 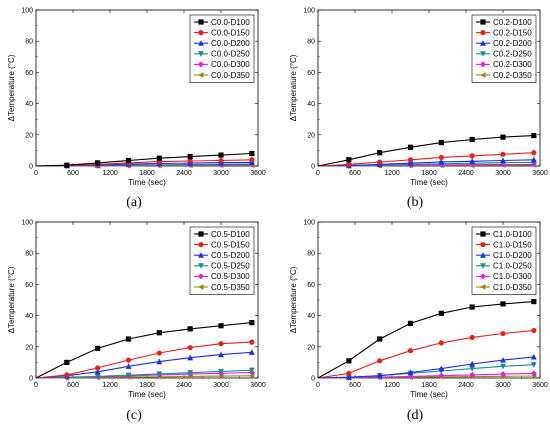 I want to click on legend-item: C0.5-D100, so click(x=222, y=234).